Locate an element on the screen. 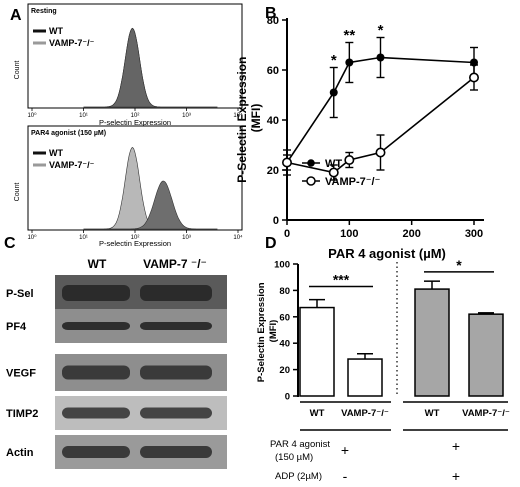 The image size is (520, 487). blot-row-label: TIMP2 is located at coordinates (22, 414).